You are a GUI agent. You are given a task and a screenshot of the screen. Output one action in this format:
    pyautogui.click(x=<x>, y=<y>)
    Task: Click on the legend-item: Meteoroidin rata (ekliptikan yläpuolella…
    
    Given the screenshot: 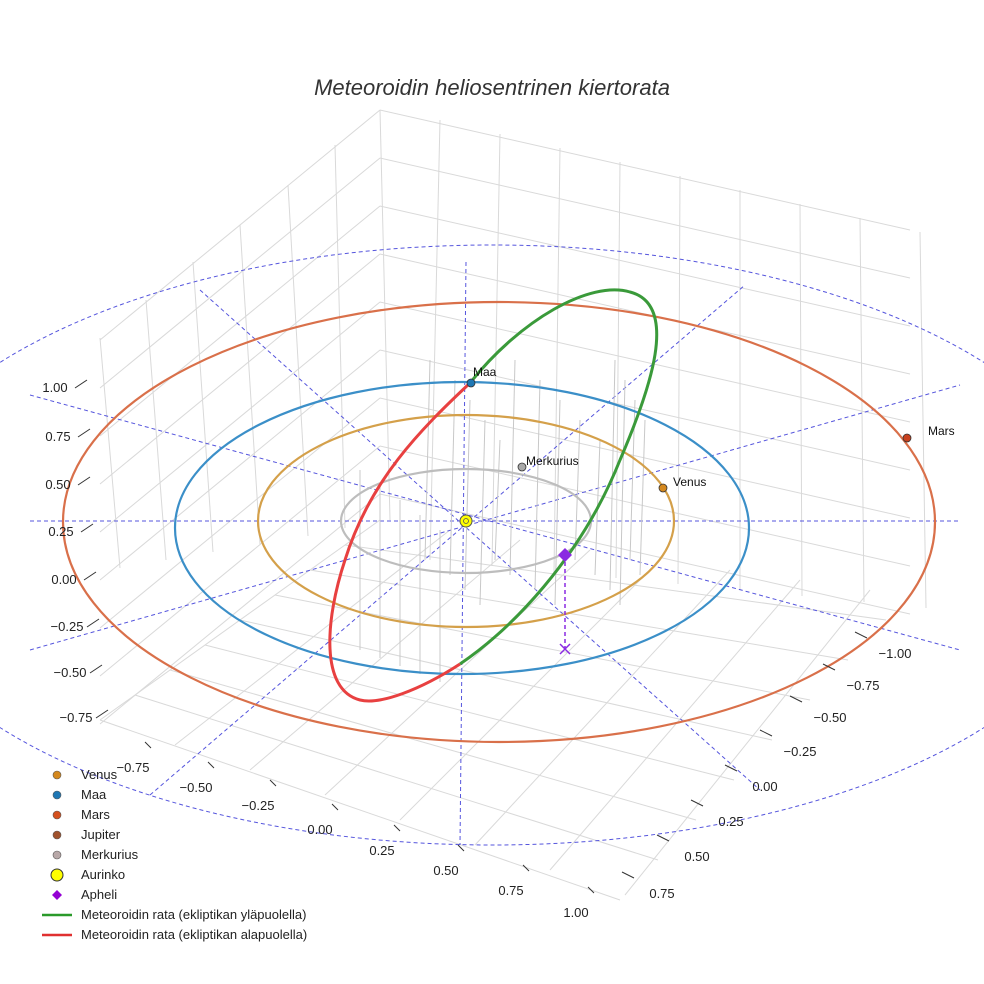 What is the action you would take?
    pyautogui.click(x=174, y=914)
    